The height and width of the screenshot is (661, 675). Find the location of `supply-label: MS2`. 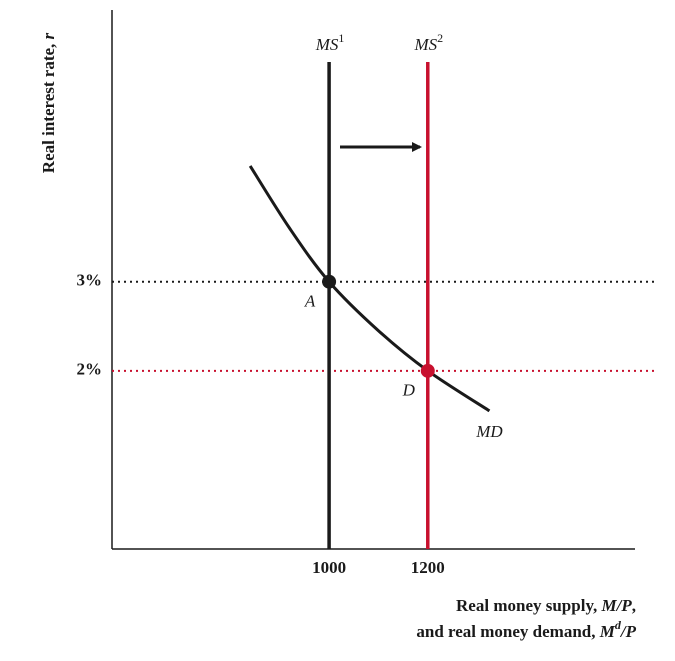

supply-label: MS2 is located at coordinates (428, 42).